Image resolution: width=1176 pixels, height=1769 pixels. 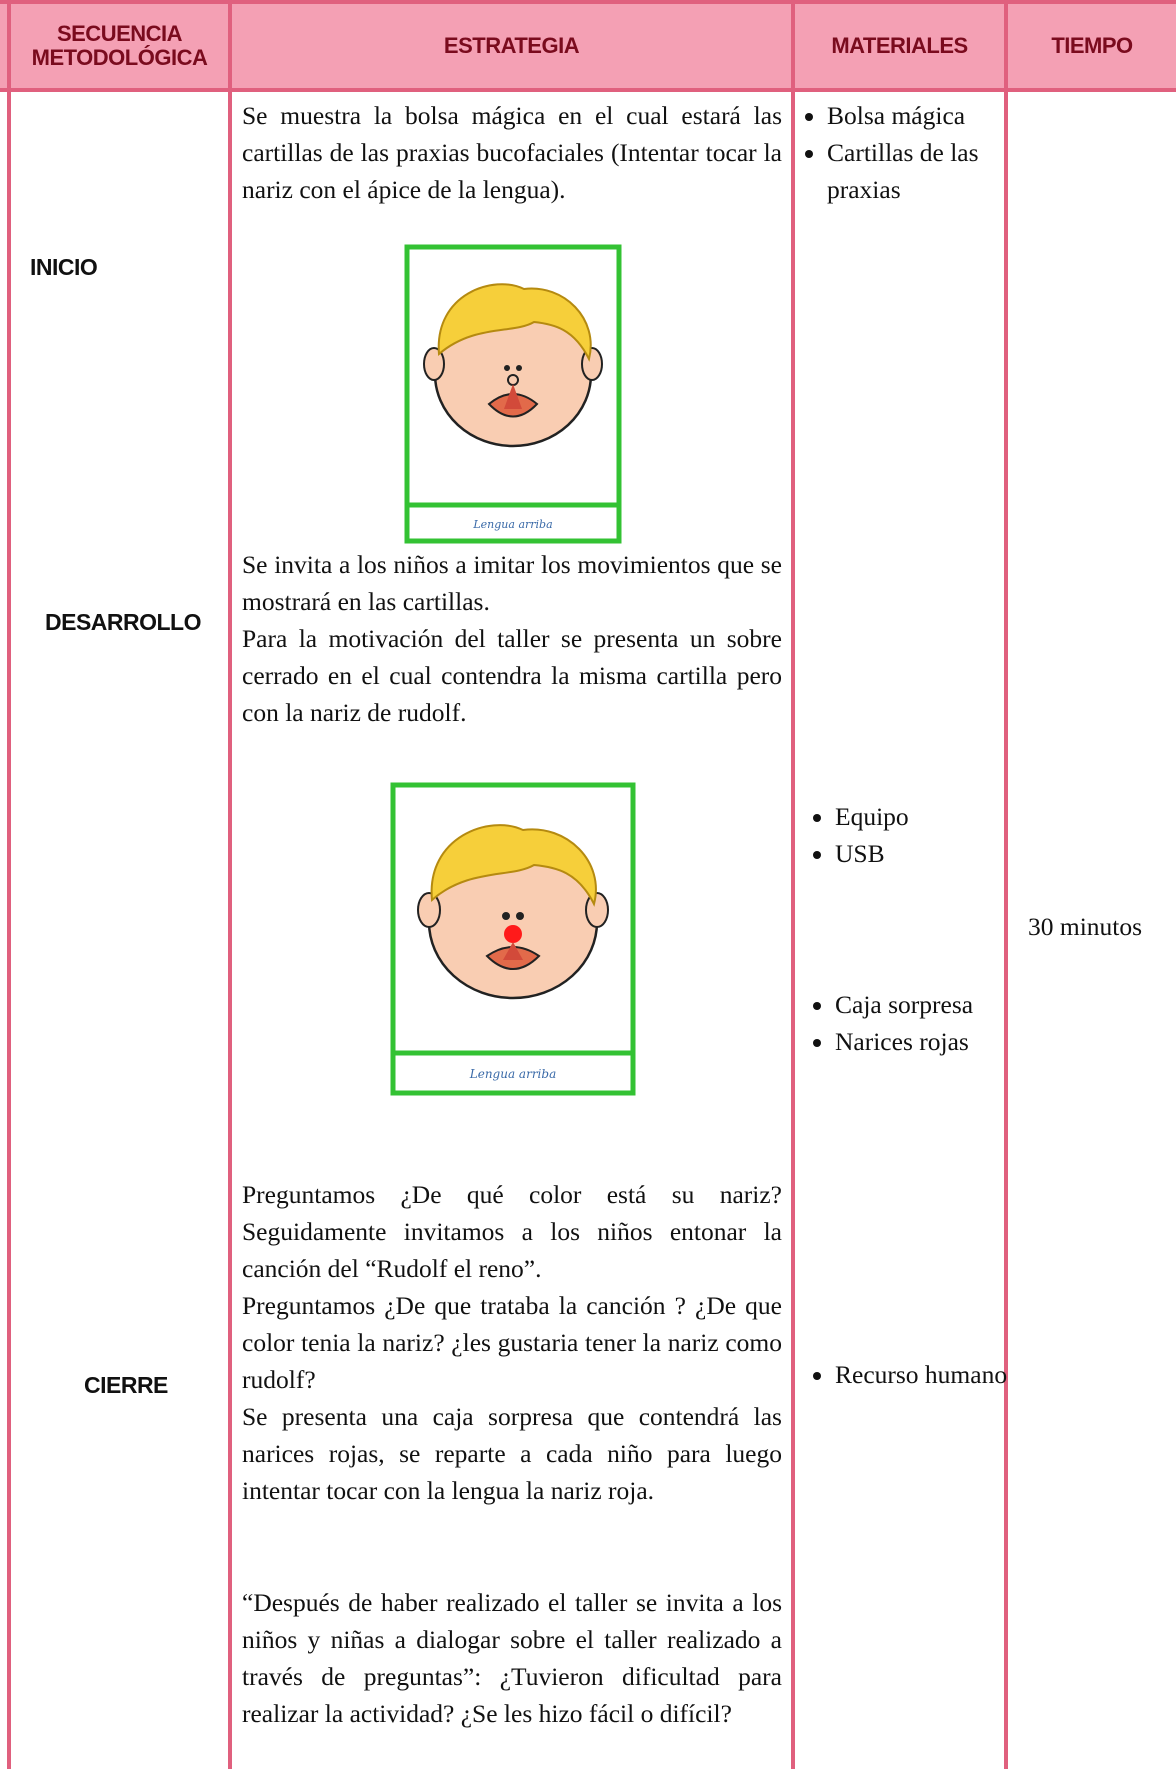 I want to click on material-item: Narices rojas, so click(x=930, y=1041).